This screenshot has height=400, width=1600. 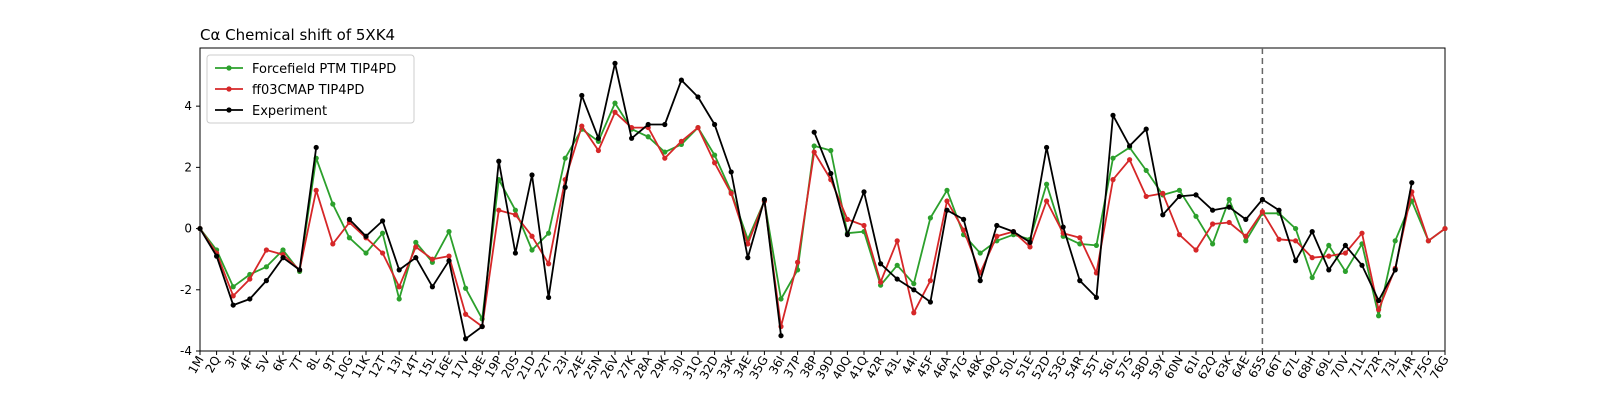 What do you see at coordinates (280, 363) in the screenshot?
I see `x-tick-label: 6K` at bounding box center [280, 363].